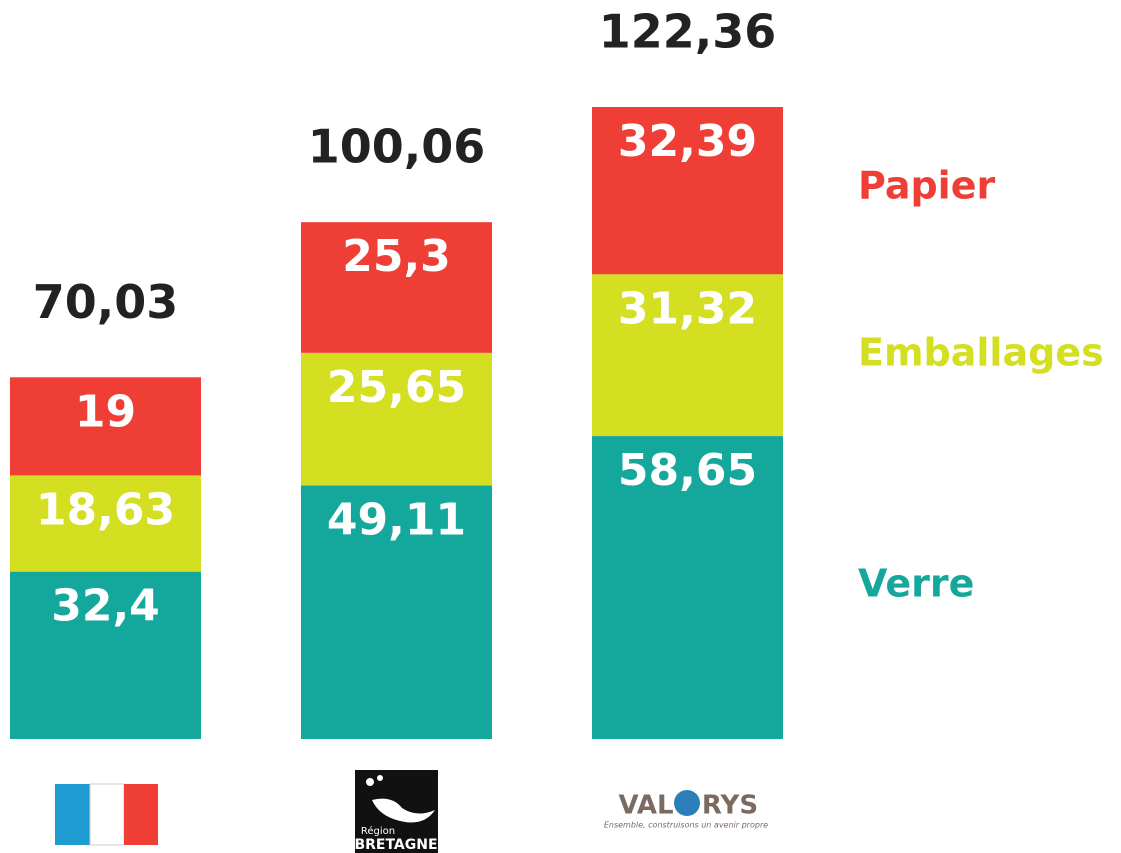  Describe the element at coordinates (106, 302) in the screenshot. I see `total-label: 70,03` at that location.